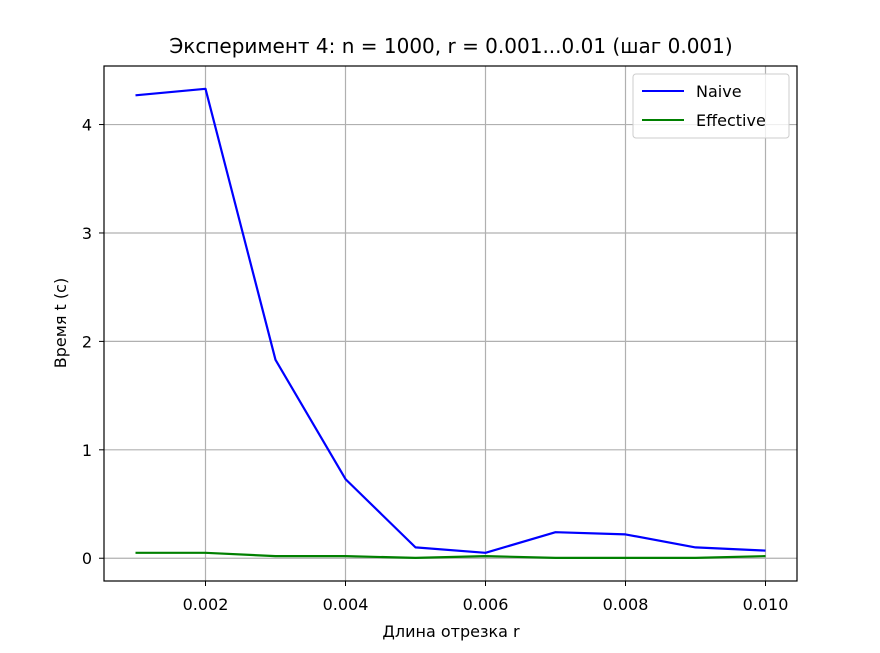  Describe the element at coordinates (87, 558) in the screenshot. I see `y-tick-label: 0` at that location.